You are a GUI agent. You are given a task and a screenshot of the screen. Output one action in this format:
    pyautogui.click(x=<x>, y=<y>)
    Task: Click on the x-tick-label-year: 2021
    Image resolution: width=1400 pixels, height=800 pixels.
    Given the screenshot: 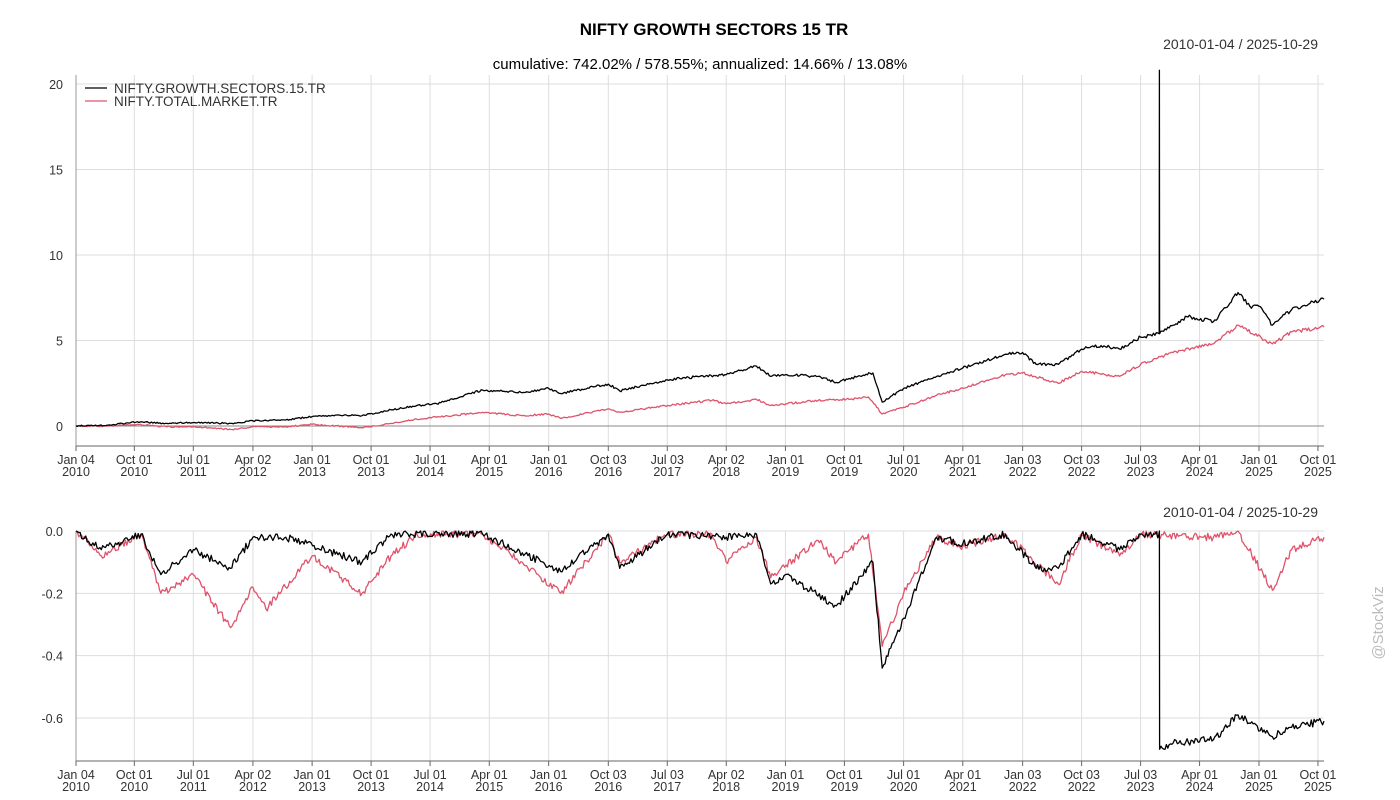 What is the action you would take?
    pyautogui.click(x=963, y=787)
    